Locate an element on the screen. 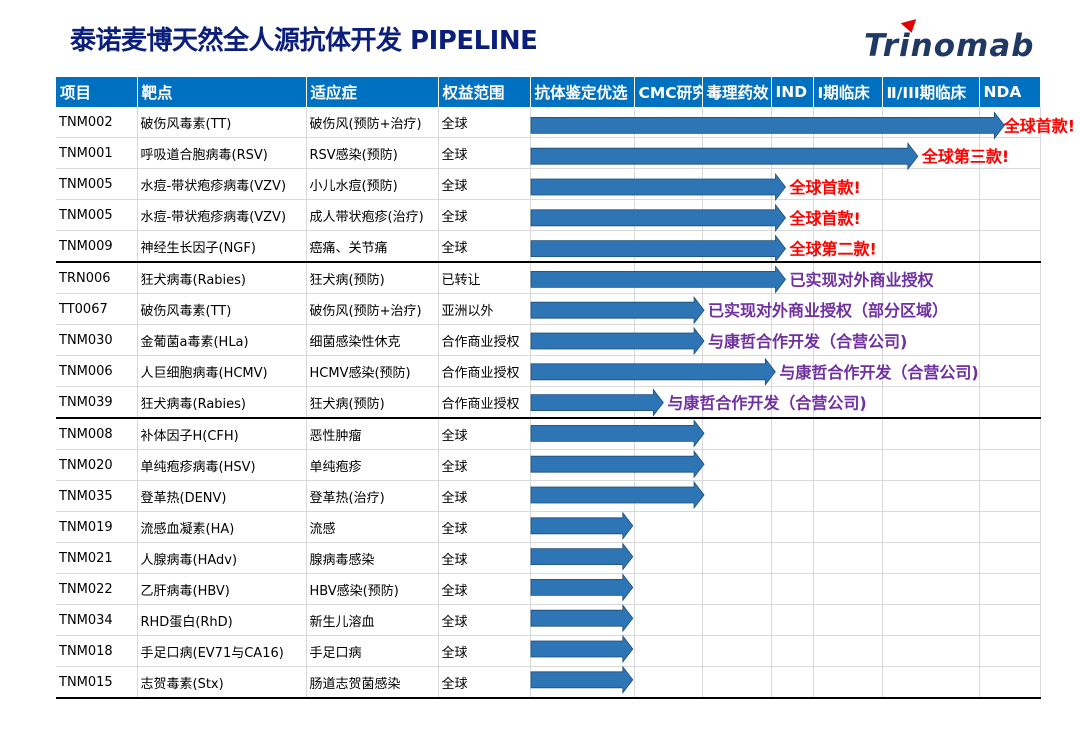 Image resolution: width=1080 pixels, height=730 pixels. table-row: TNM039 狂犬病毒(Rabies) 狂犬病(预防) 合作商业授权 is located at coordinates (548, 402).